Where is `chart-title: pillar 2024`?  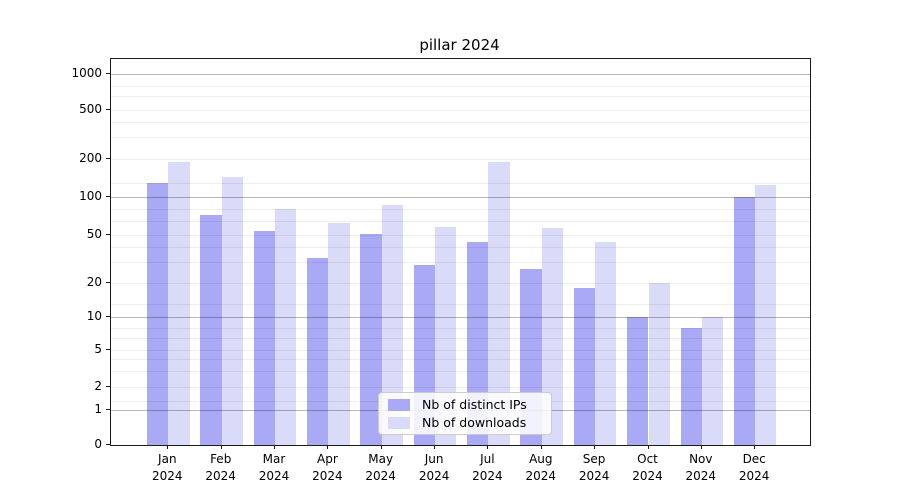 chart-title: pillar 2024 is located at coordinates (459, 45).